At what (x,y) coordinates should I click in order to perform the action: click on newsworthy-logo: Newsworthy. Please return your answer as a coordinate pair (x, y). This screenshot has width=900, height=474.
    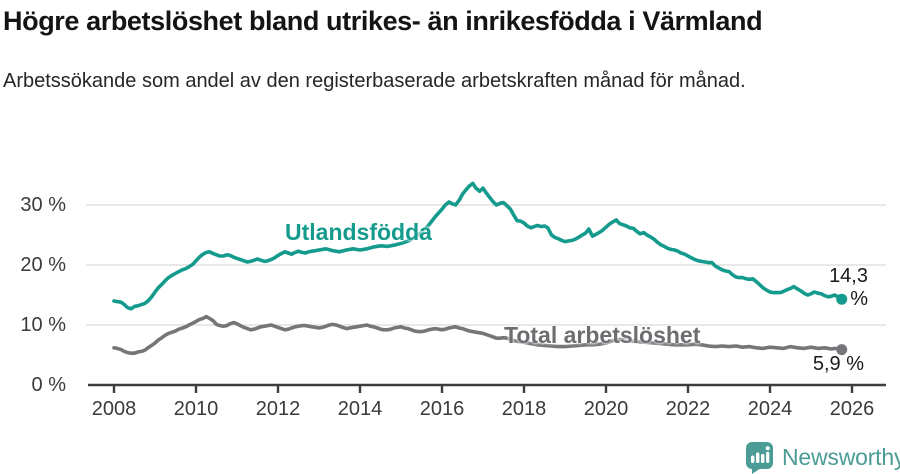
    Looking at the image, I should click on (822, 457).